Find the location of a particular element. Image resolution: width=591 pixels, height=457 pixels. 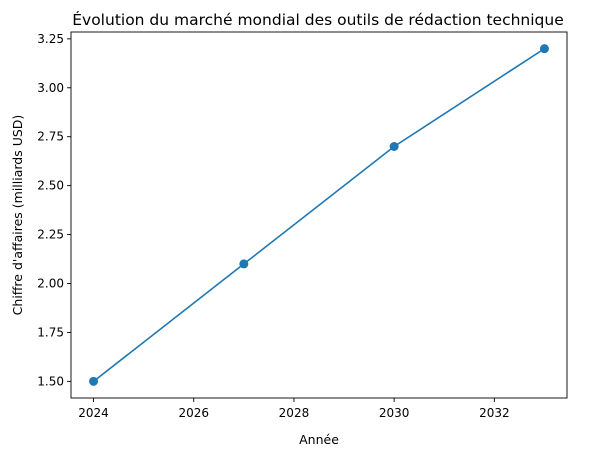

y-axis: 1.50 1.75 2.00 2.25 2.50 2.75 3.00 3.25 is located at coordinates (54, 210).